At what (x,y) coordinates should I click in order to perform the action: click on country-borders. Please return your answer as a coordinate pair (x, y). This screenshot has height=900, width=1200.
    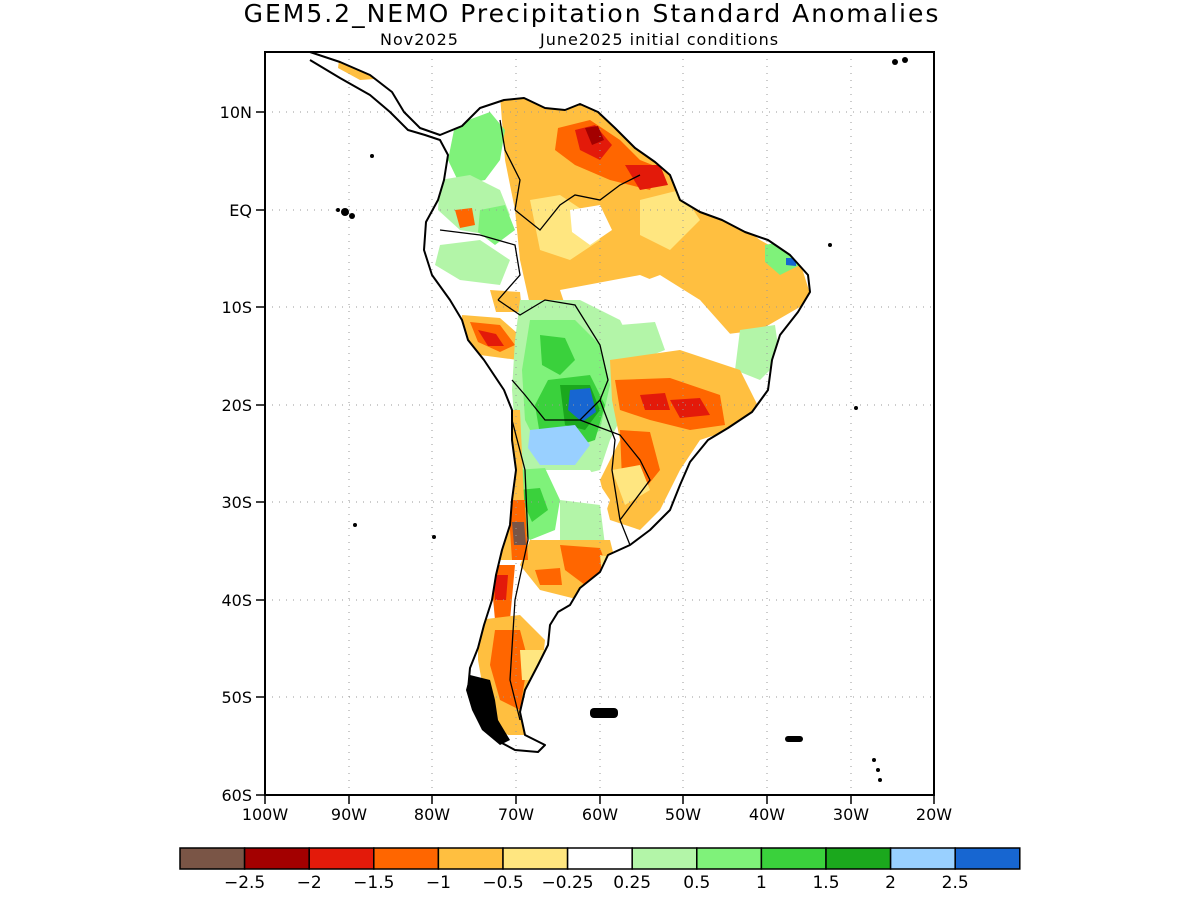
    Looking at the image, I should click on (545, 420).